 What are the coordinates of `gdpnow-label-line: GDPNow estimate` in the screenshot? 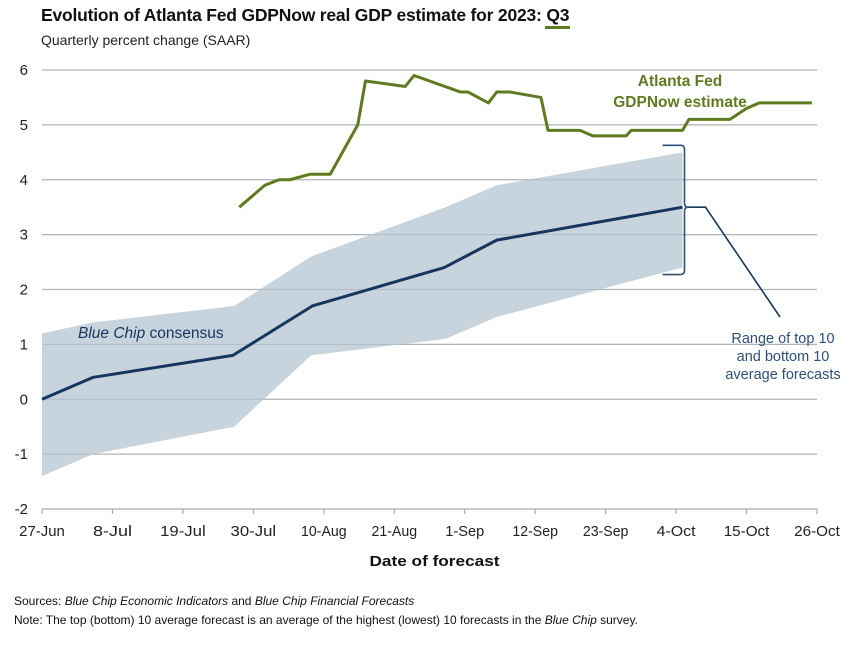 It's located at (680, 102).